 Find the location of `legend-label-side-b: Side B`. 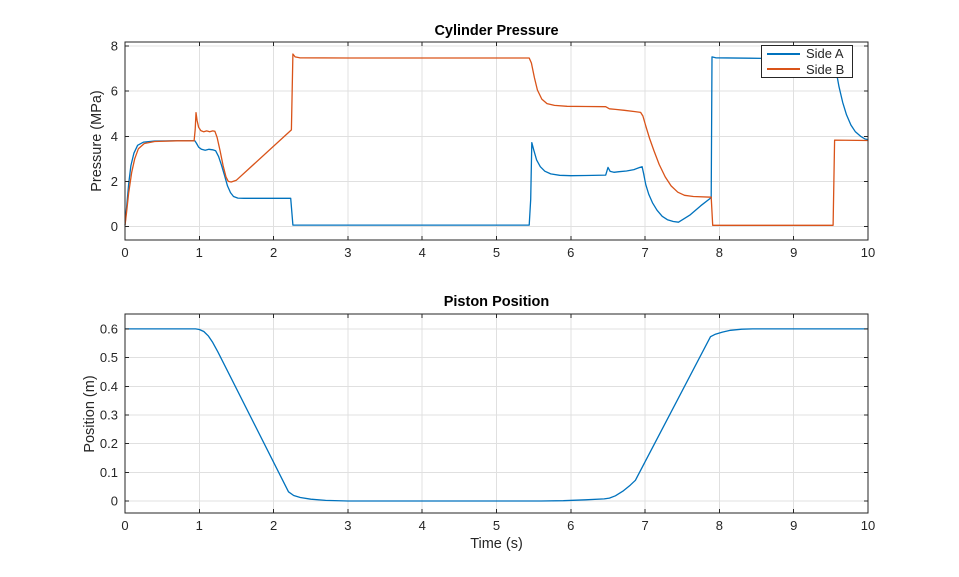

legend-label-side-b: Side B is located at coordinates (825, 69).